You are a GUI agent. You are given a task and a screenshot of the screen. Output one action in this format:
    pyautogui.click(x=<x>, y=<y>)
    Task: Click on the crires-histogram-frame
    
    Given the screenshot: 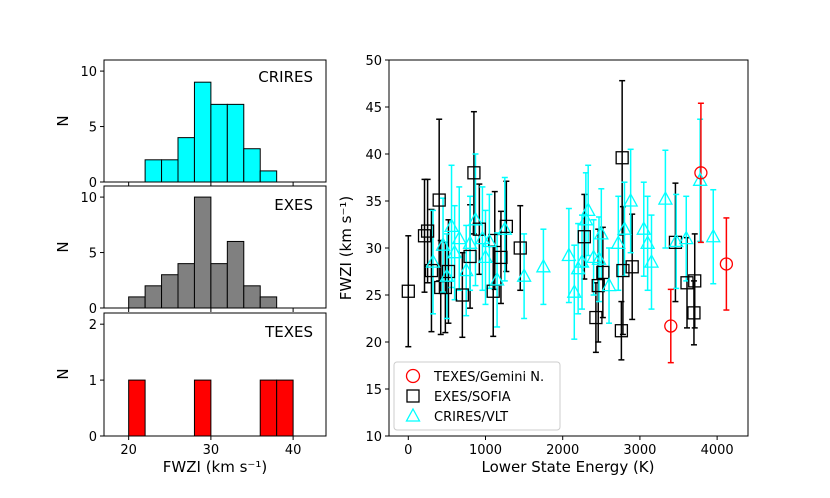 What is the action you would take?
    pyautogui.click(x=215, y=121)
    